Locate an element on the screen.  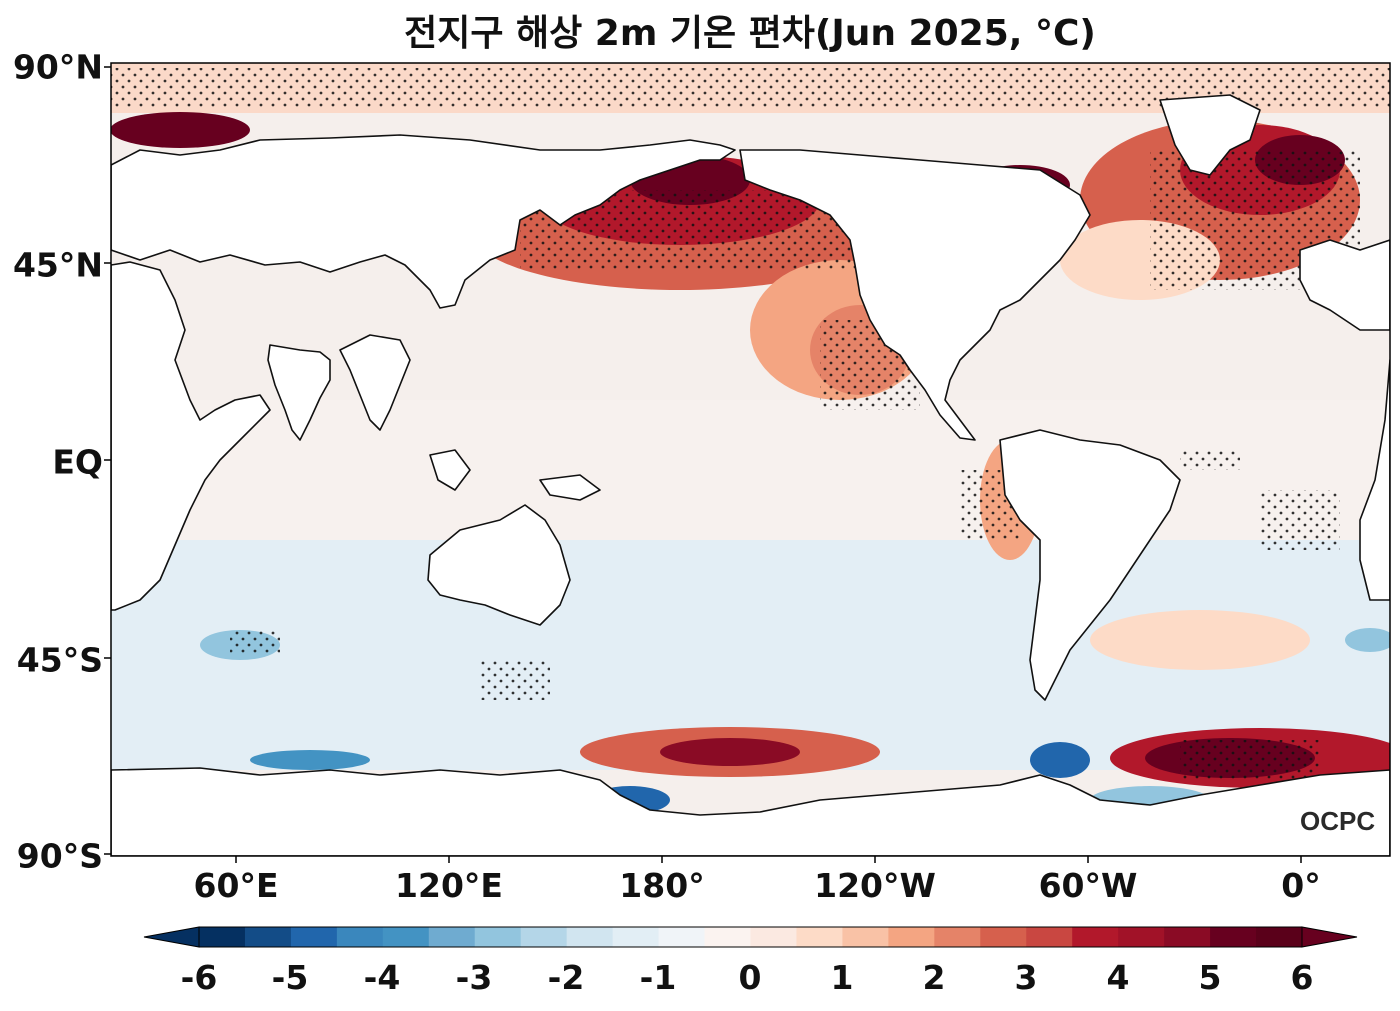
europe-west is located at coordinates (1344, 285).